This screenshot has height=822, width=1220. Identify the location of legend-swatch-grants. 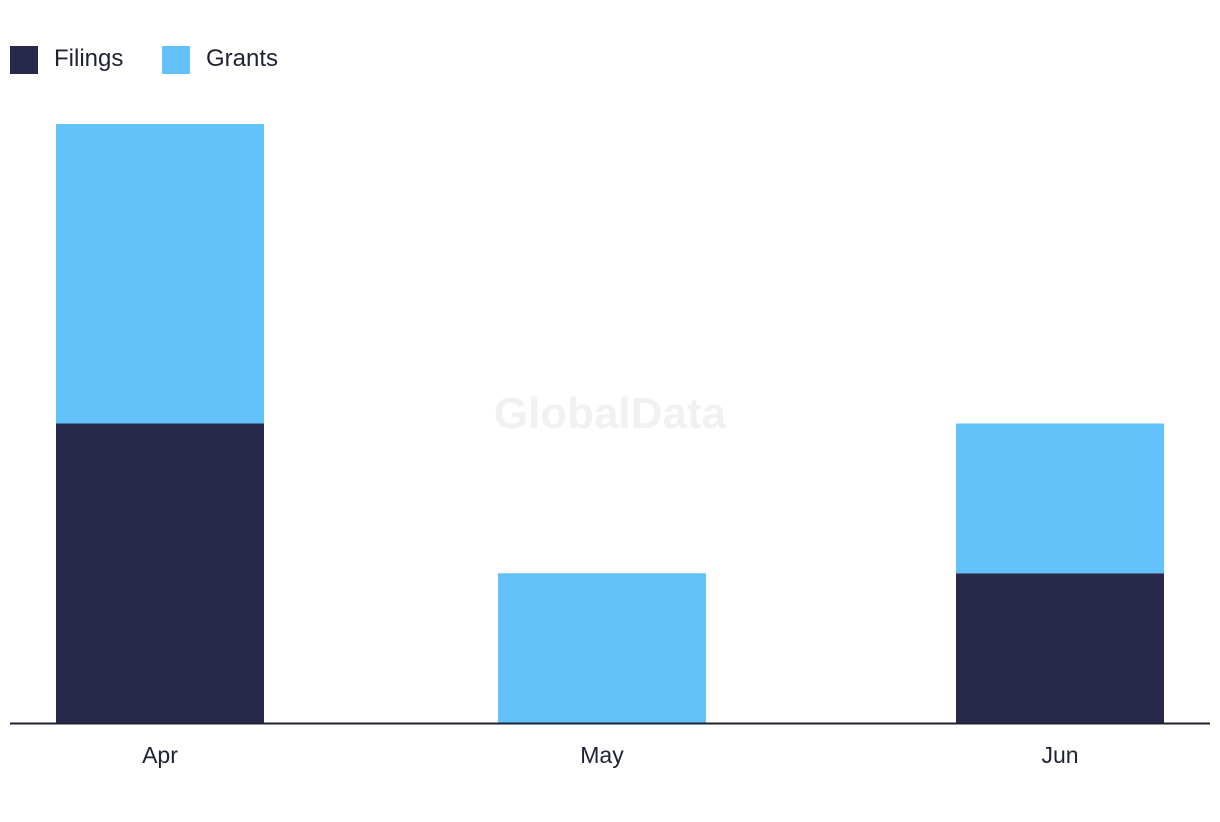
(176, 60).